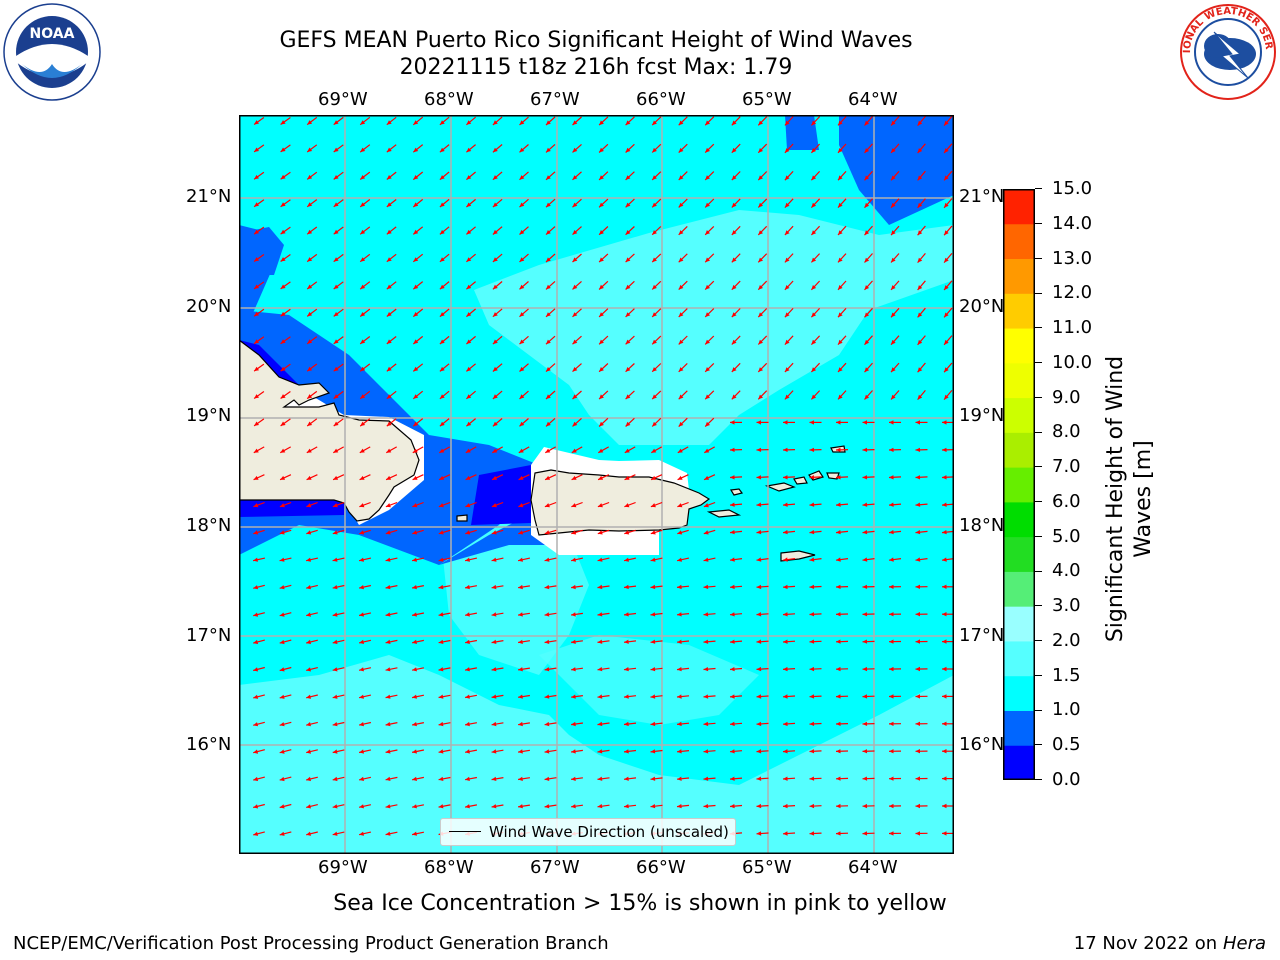  I want to click on lon-label-bottom: 69°W, so click(343, 867).